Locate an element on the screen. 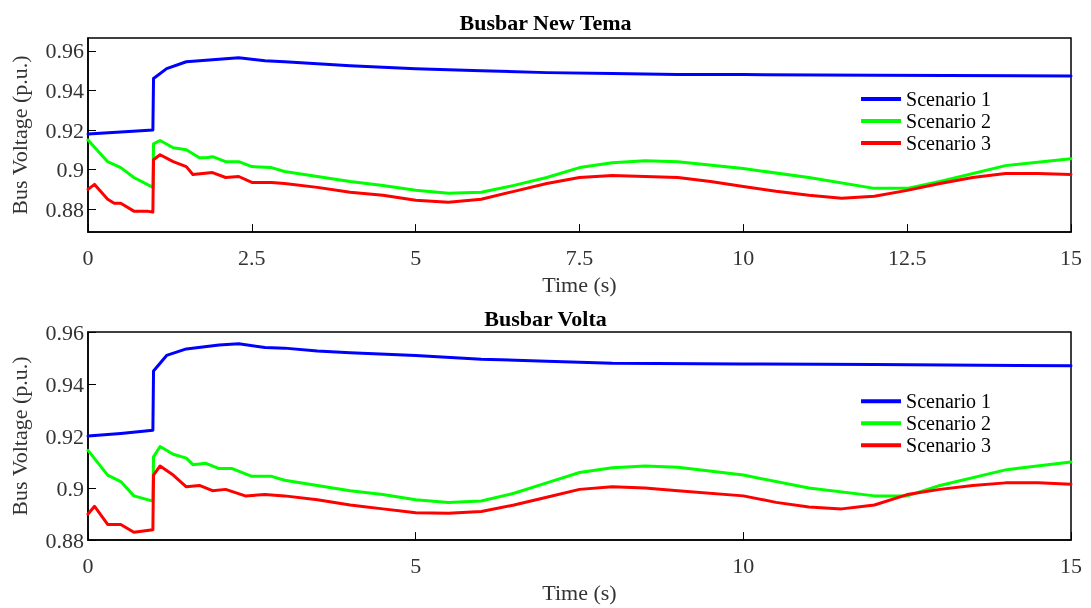 The width and height of the screenshot is (1091, 608). x-tick-label: 2.5 is located at coordinates (252, 257).